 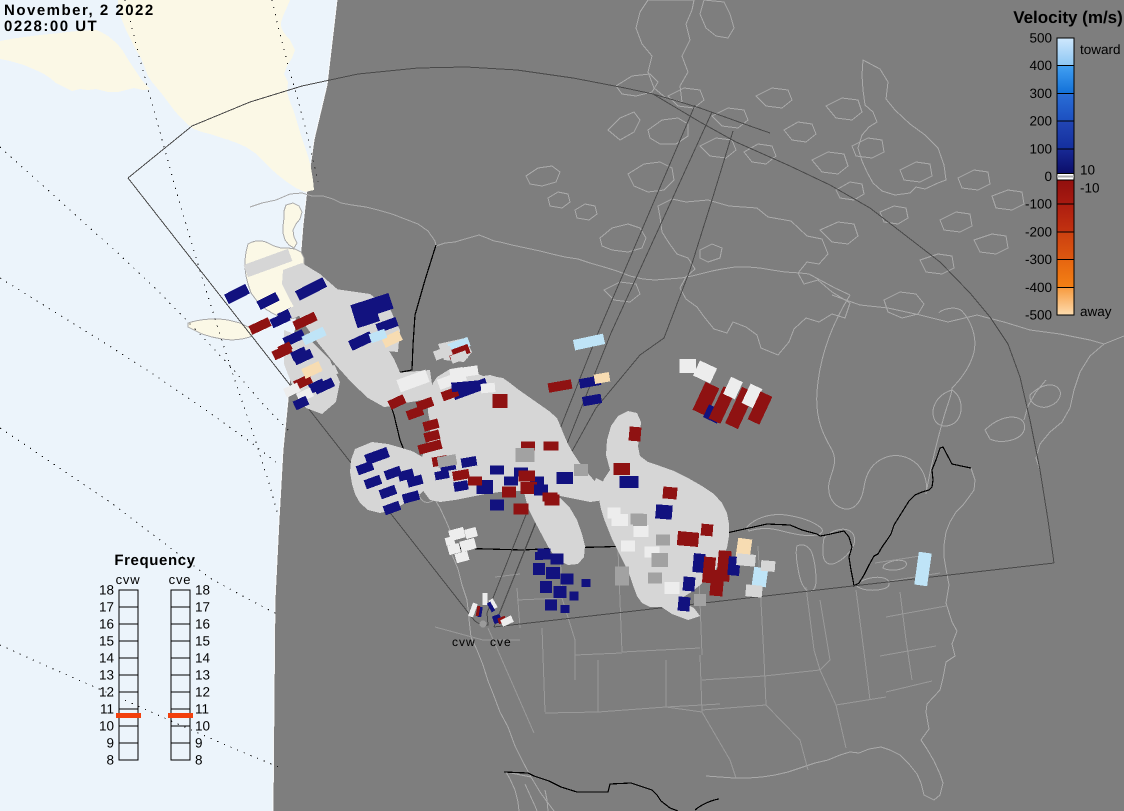 I want to click on svg-text: away, so click(x=1096, y=311).